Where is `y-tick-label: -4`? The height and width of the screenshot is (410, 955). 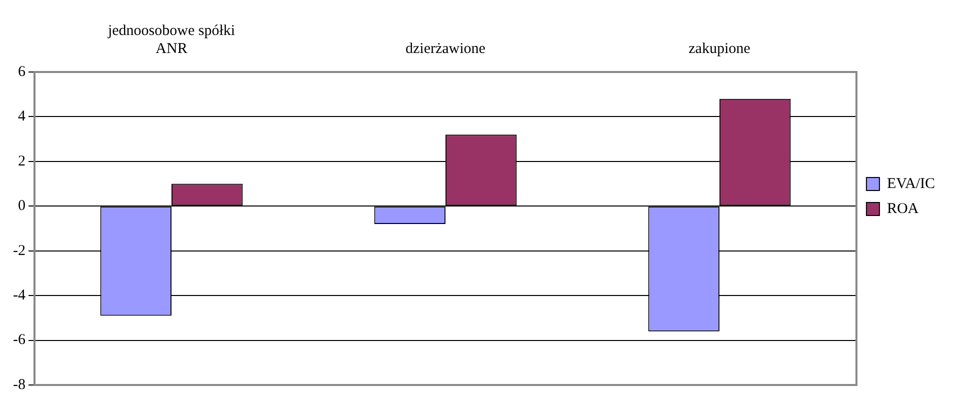
y-tick-label: -4 is located at coordinates (19, 296).